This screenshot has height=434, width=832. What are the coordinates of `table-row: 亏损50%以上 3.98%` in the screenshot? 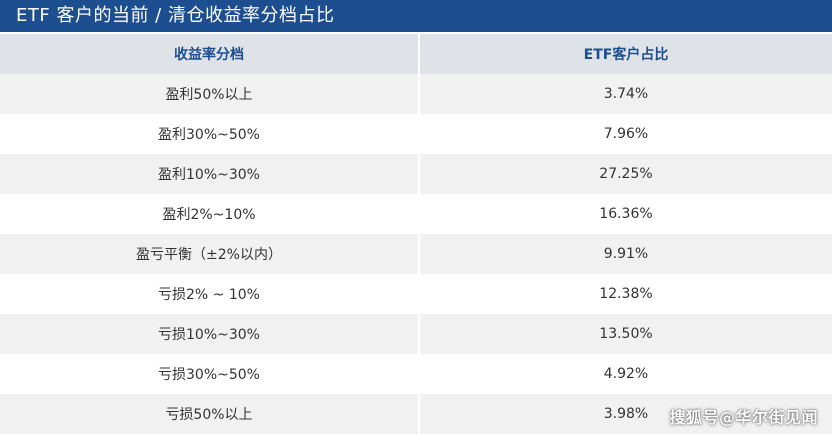 It's located at (416, 414).